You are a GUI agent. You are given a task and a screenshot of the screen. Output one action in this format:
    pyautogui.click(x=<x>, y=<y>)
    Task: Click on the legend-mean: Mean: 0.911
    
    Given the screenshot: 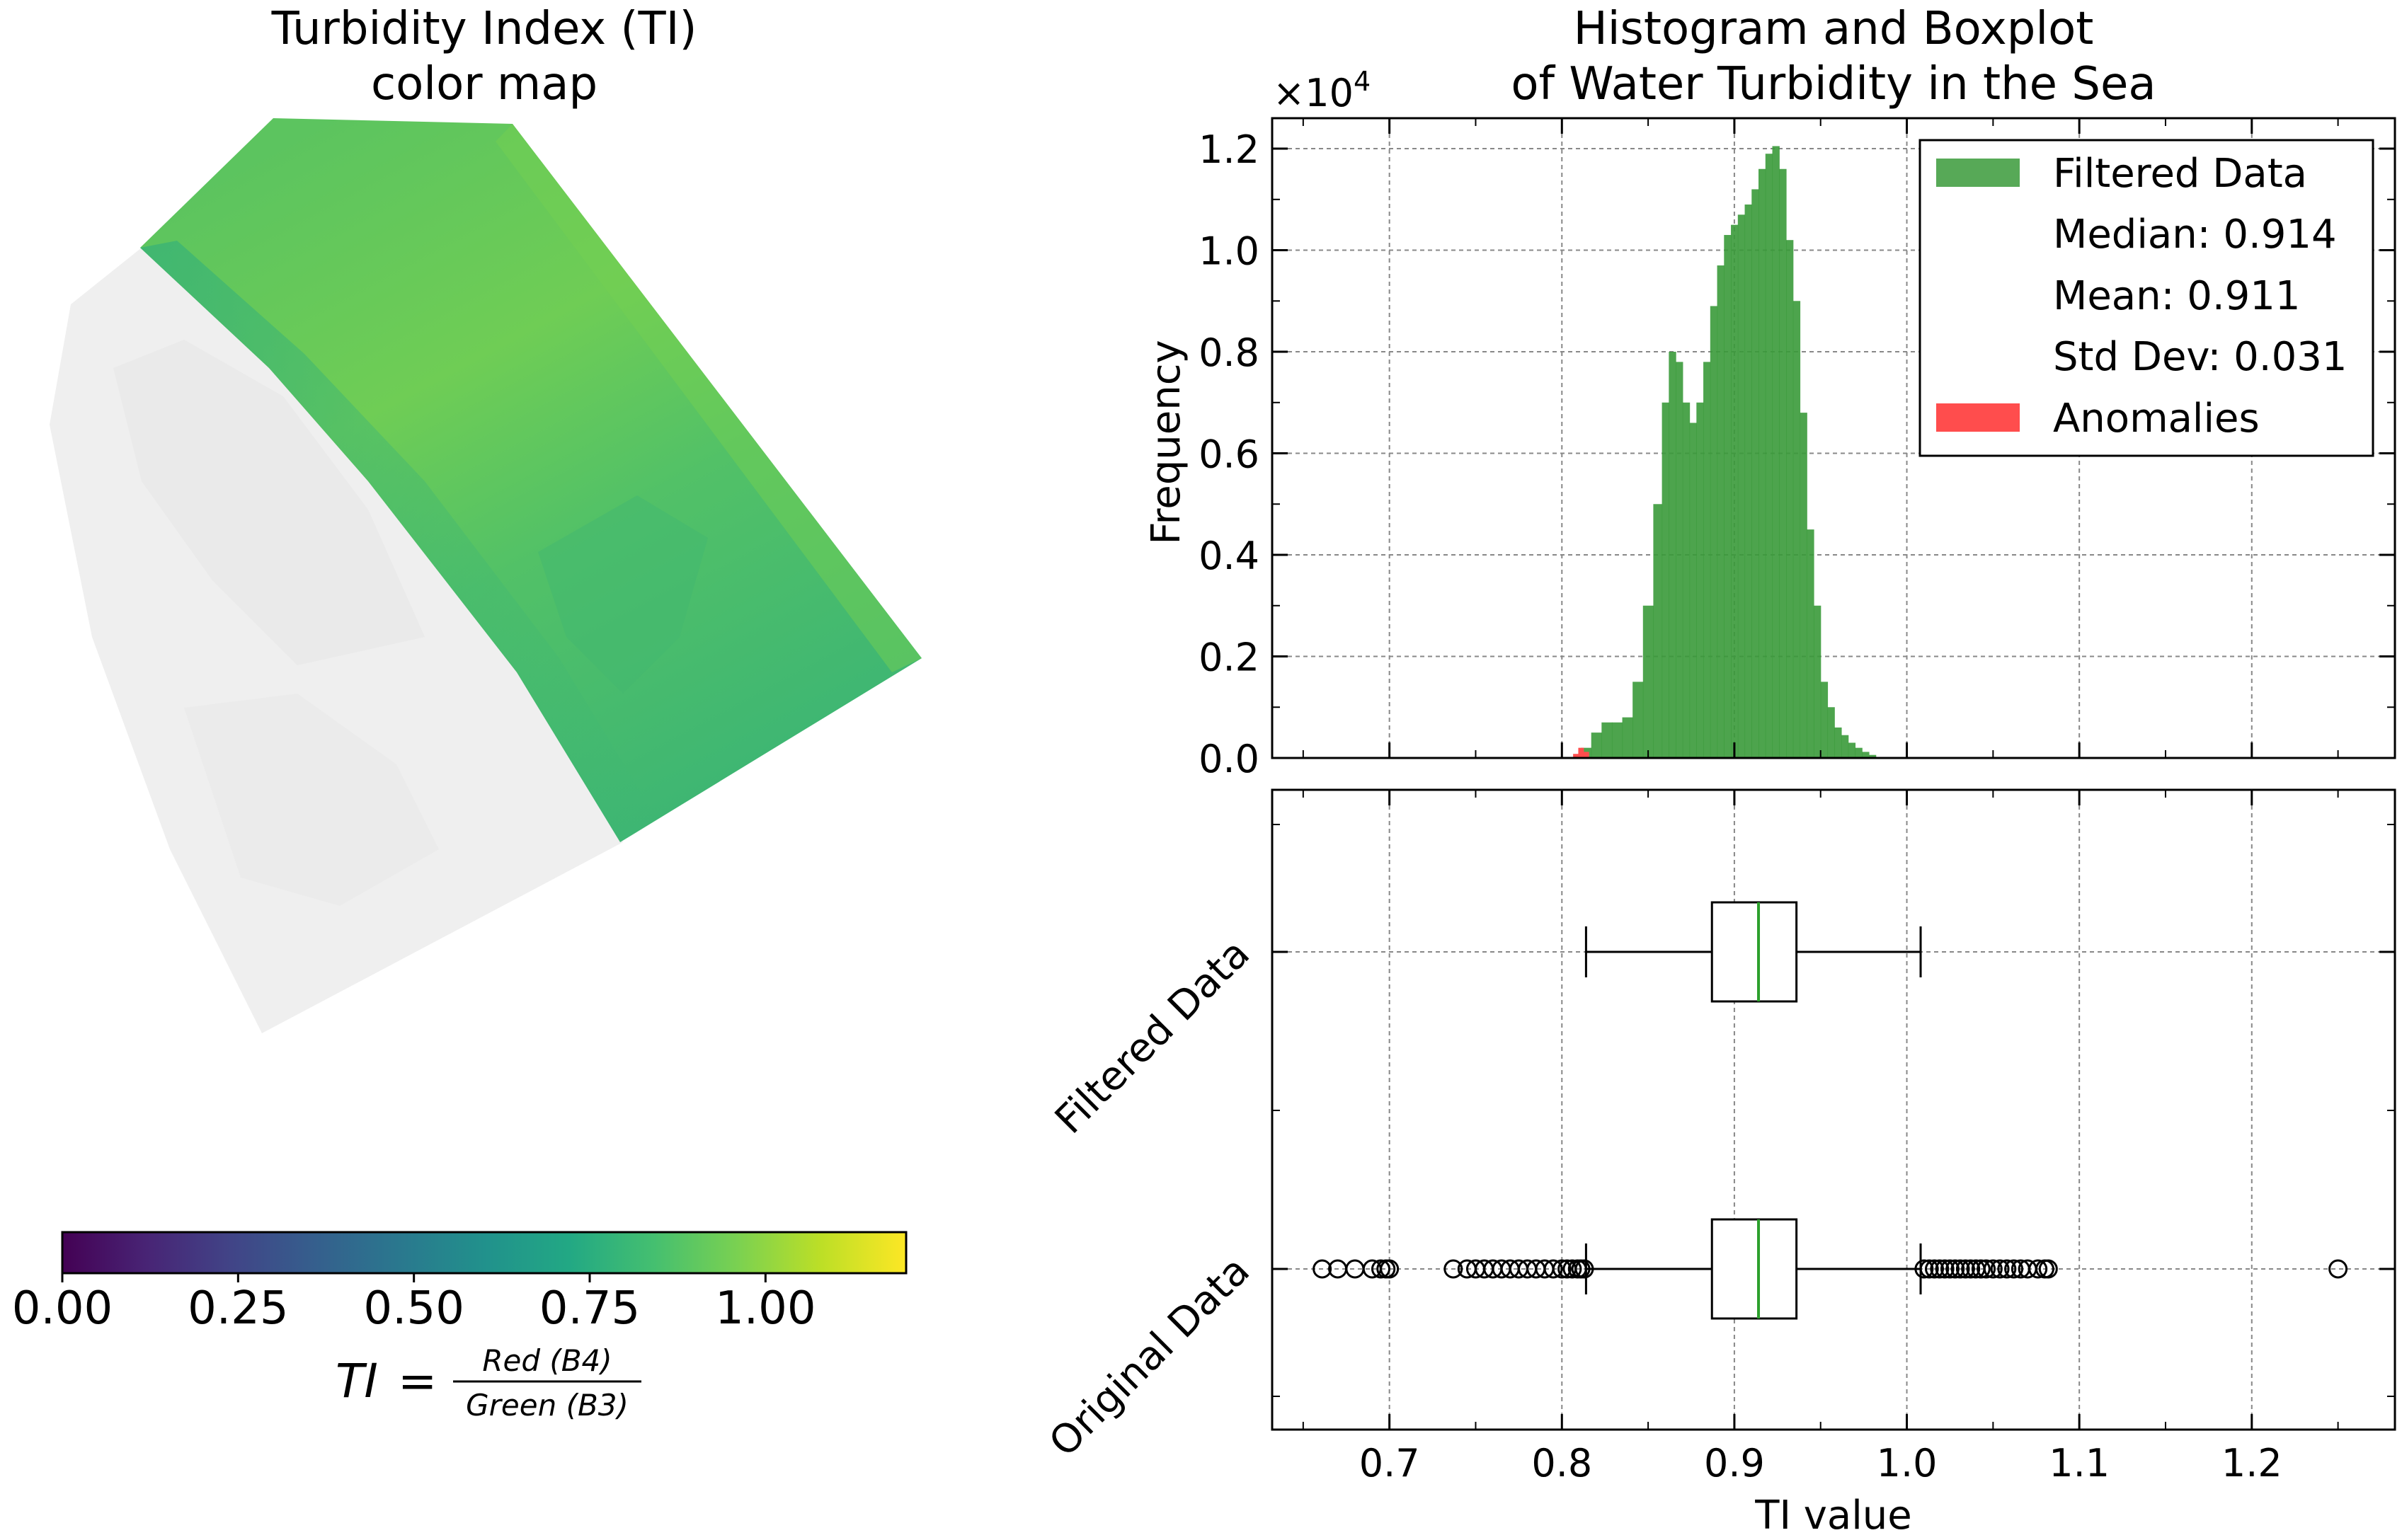 What is the action you would take?
    pyautogui.click(x=2177, y=296)
    